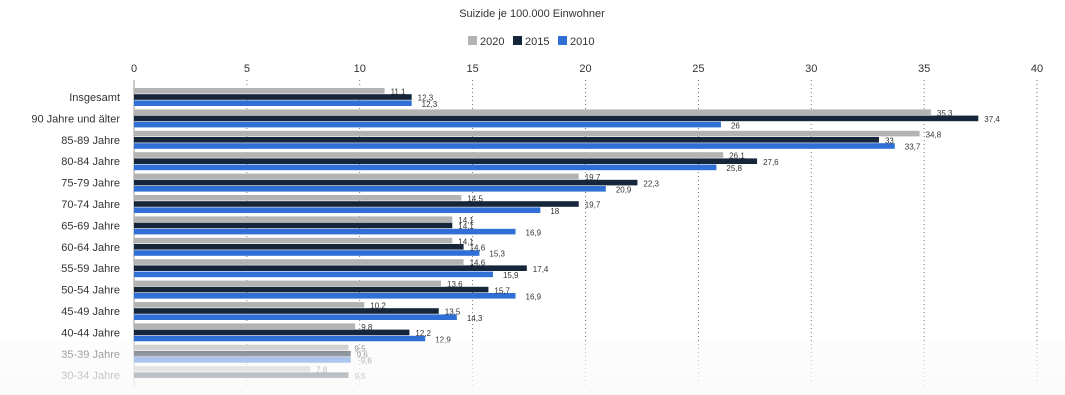 This screenshot has height=395, width=1065. Describe the element at coordinates (1037, 69) in the screenshot. I see `x-tick-label-8: 40` at that location.